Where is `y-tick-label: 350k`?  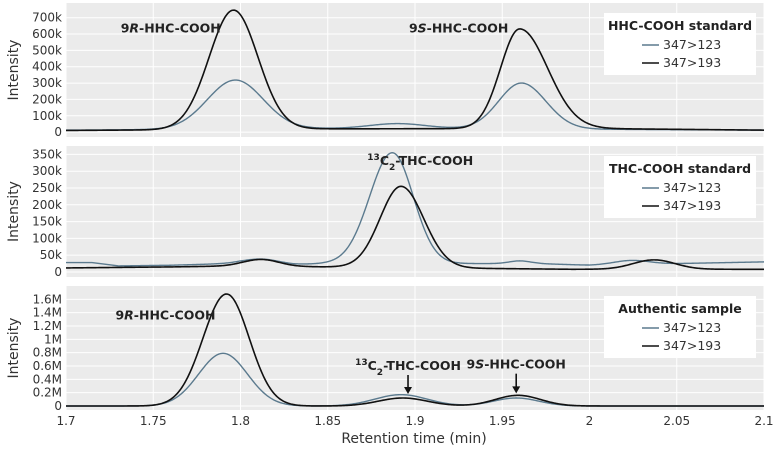
y-tick-label: 350k is located at coordinates (47, 154).